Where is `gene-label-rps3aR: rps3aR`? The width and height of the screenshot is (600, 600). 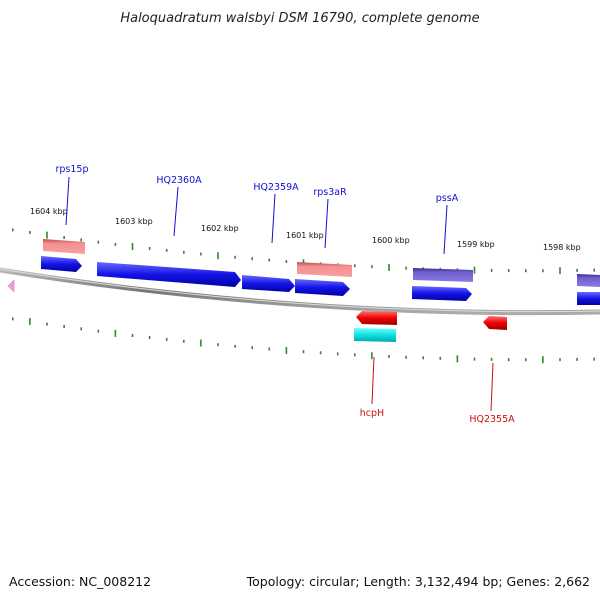
gene-label-rps3aR: rps3aR is located at coordinates (330, 192).